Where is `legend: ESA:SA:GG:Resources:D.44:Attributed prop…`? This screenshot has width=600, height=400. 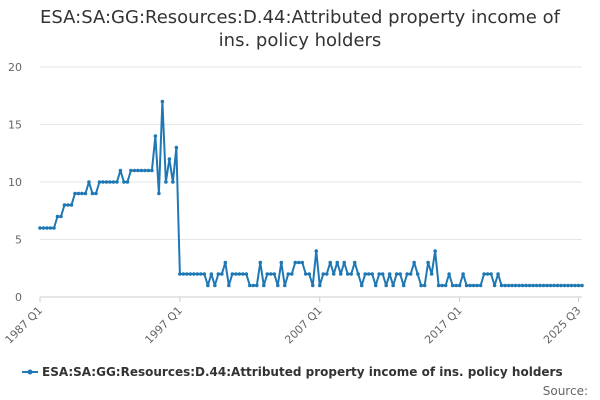 legend: ESA:SA:GG:Resources:D.44:Attributed prop… is located at coordinates (292, 372).